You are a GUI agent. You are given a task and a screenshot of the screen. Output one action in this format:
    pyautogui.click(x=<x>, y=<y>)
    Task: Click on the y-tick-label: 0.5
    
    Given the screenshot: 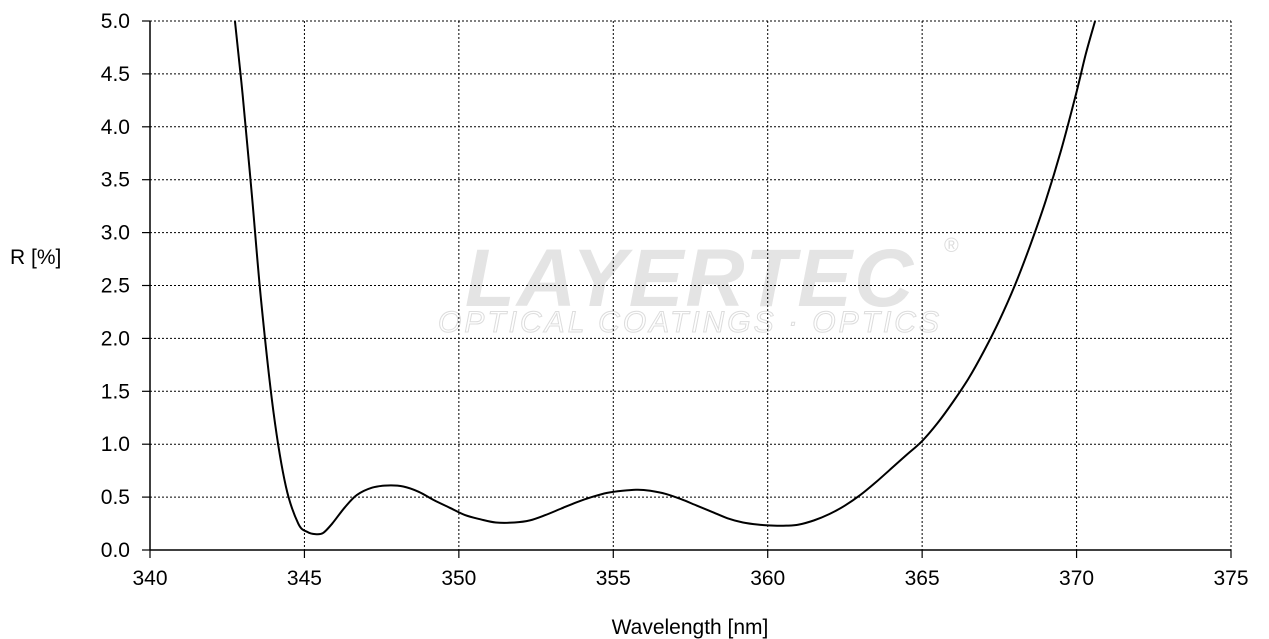 What is the action you would take?
    pyautogui.click(x=115, y=497)
    